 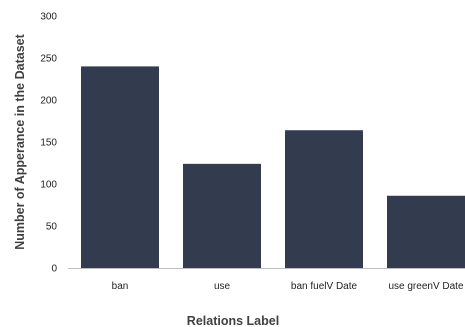 I want to click on x-axis-ticks: ban use ban fuelV Date use greenV Date, so click(x=288, y=286).